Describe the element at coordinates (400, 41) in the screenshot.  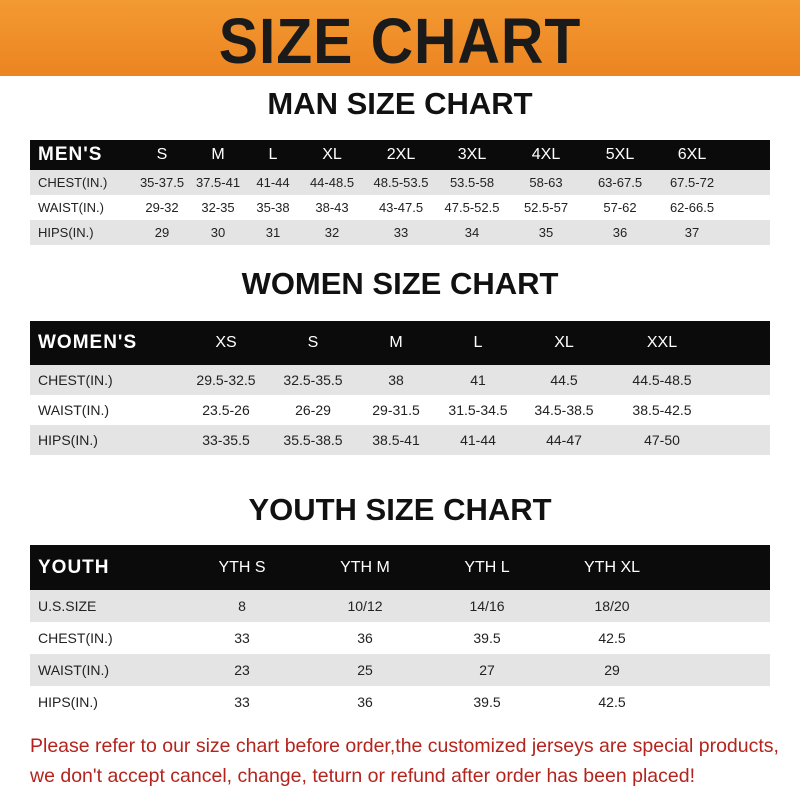
I see `banner-title: SIZE CHART` at that location.